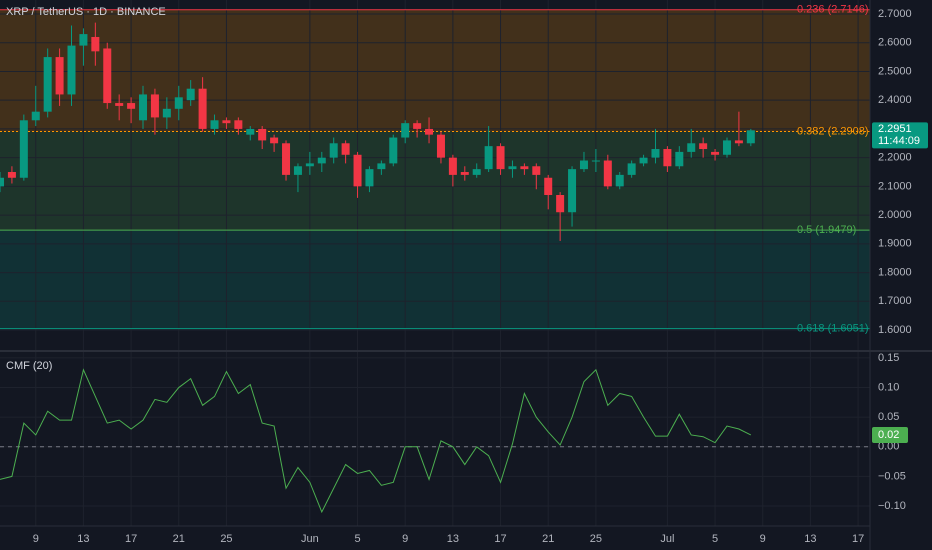 The width and height of the screenshot is (932, 550). What do you see at coordinates (667, 539) in the screenshot?
I see `x-tick-label: Jul` at bounding box center [667, 539].